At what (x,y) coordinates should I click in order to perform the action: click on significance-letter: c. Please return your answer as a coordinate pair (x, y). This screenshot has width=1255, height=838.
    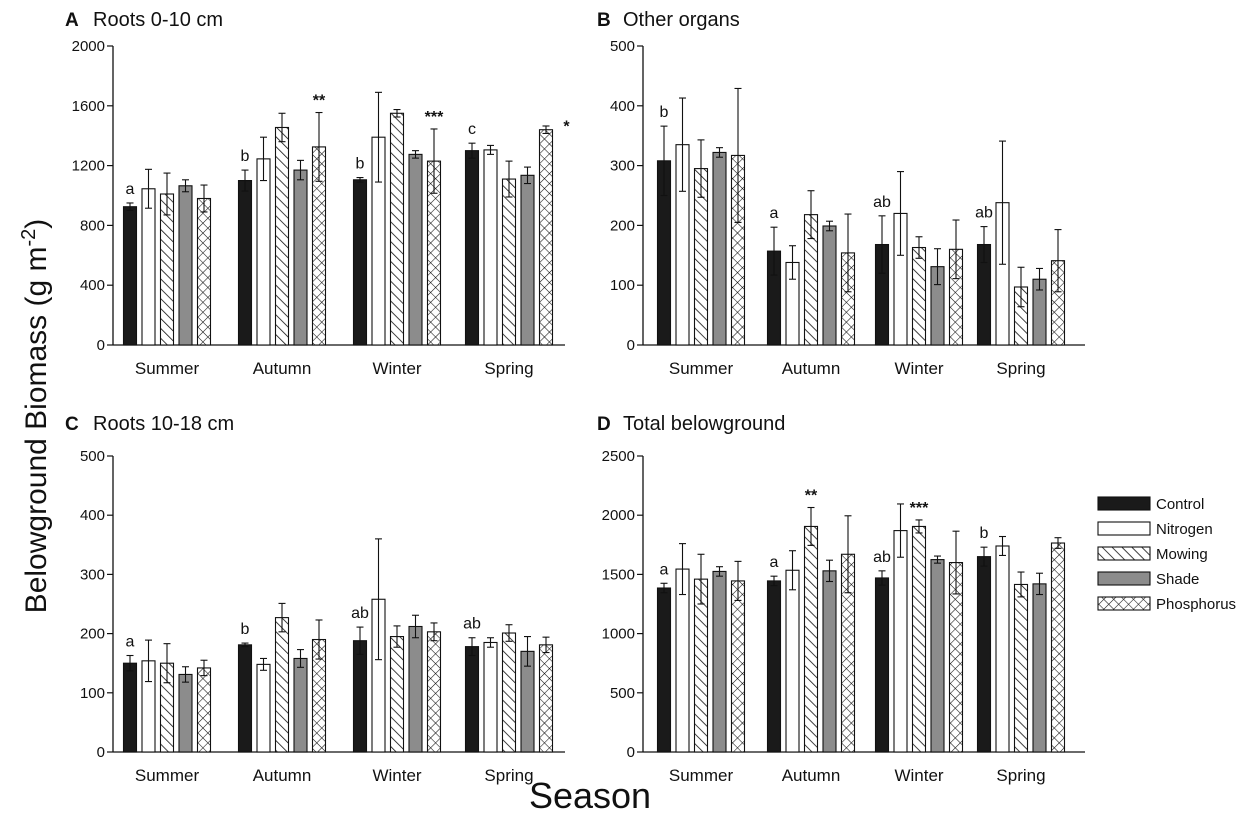
    Looking at the image, I should click on (472, 129).